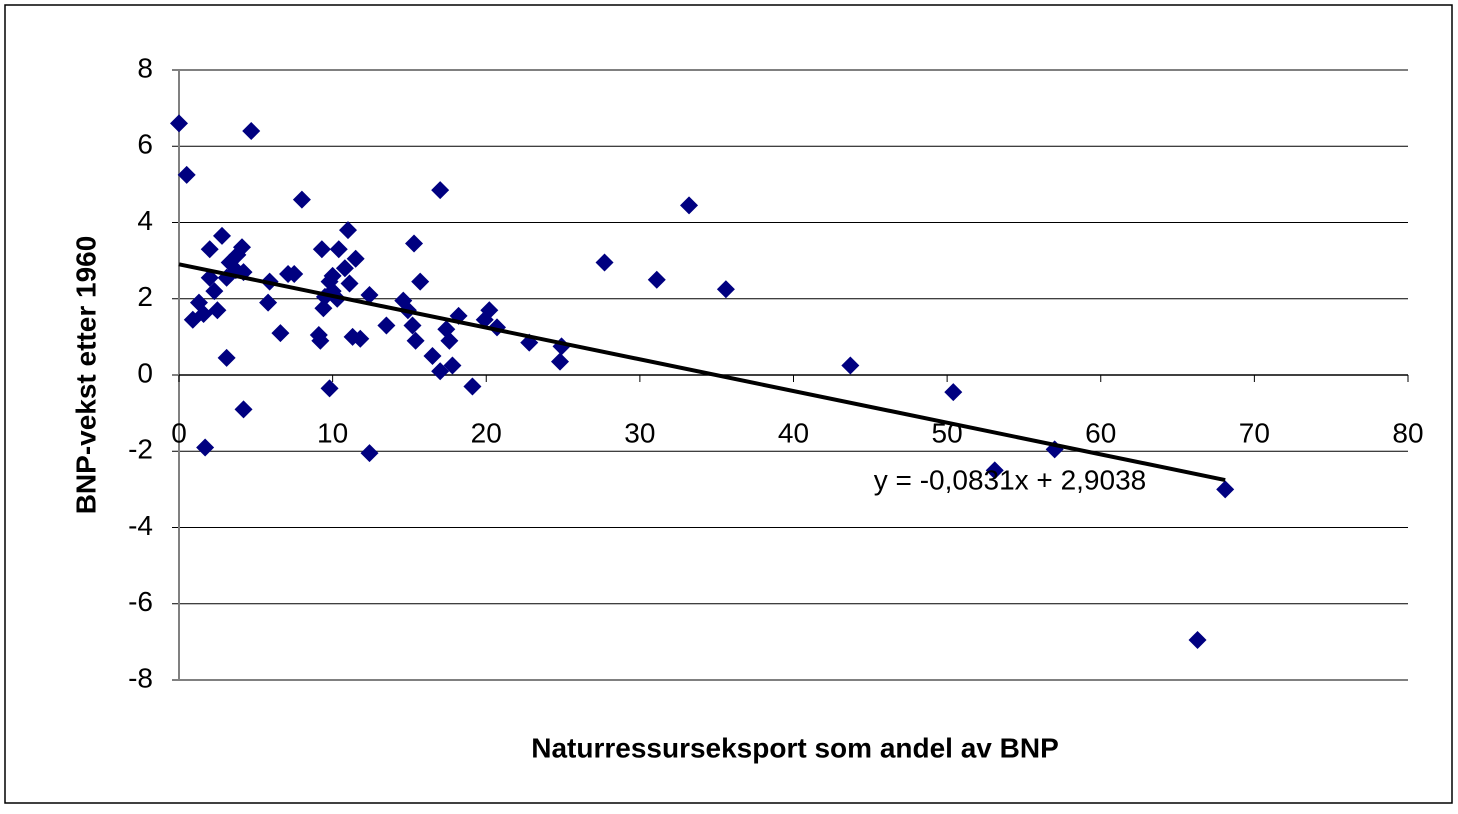  I want to click on x-tick-label: 60, so click(1100, 432).